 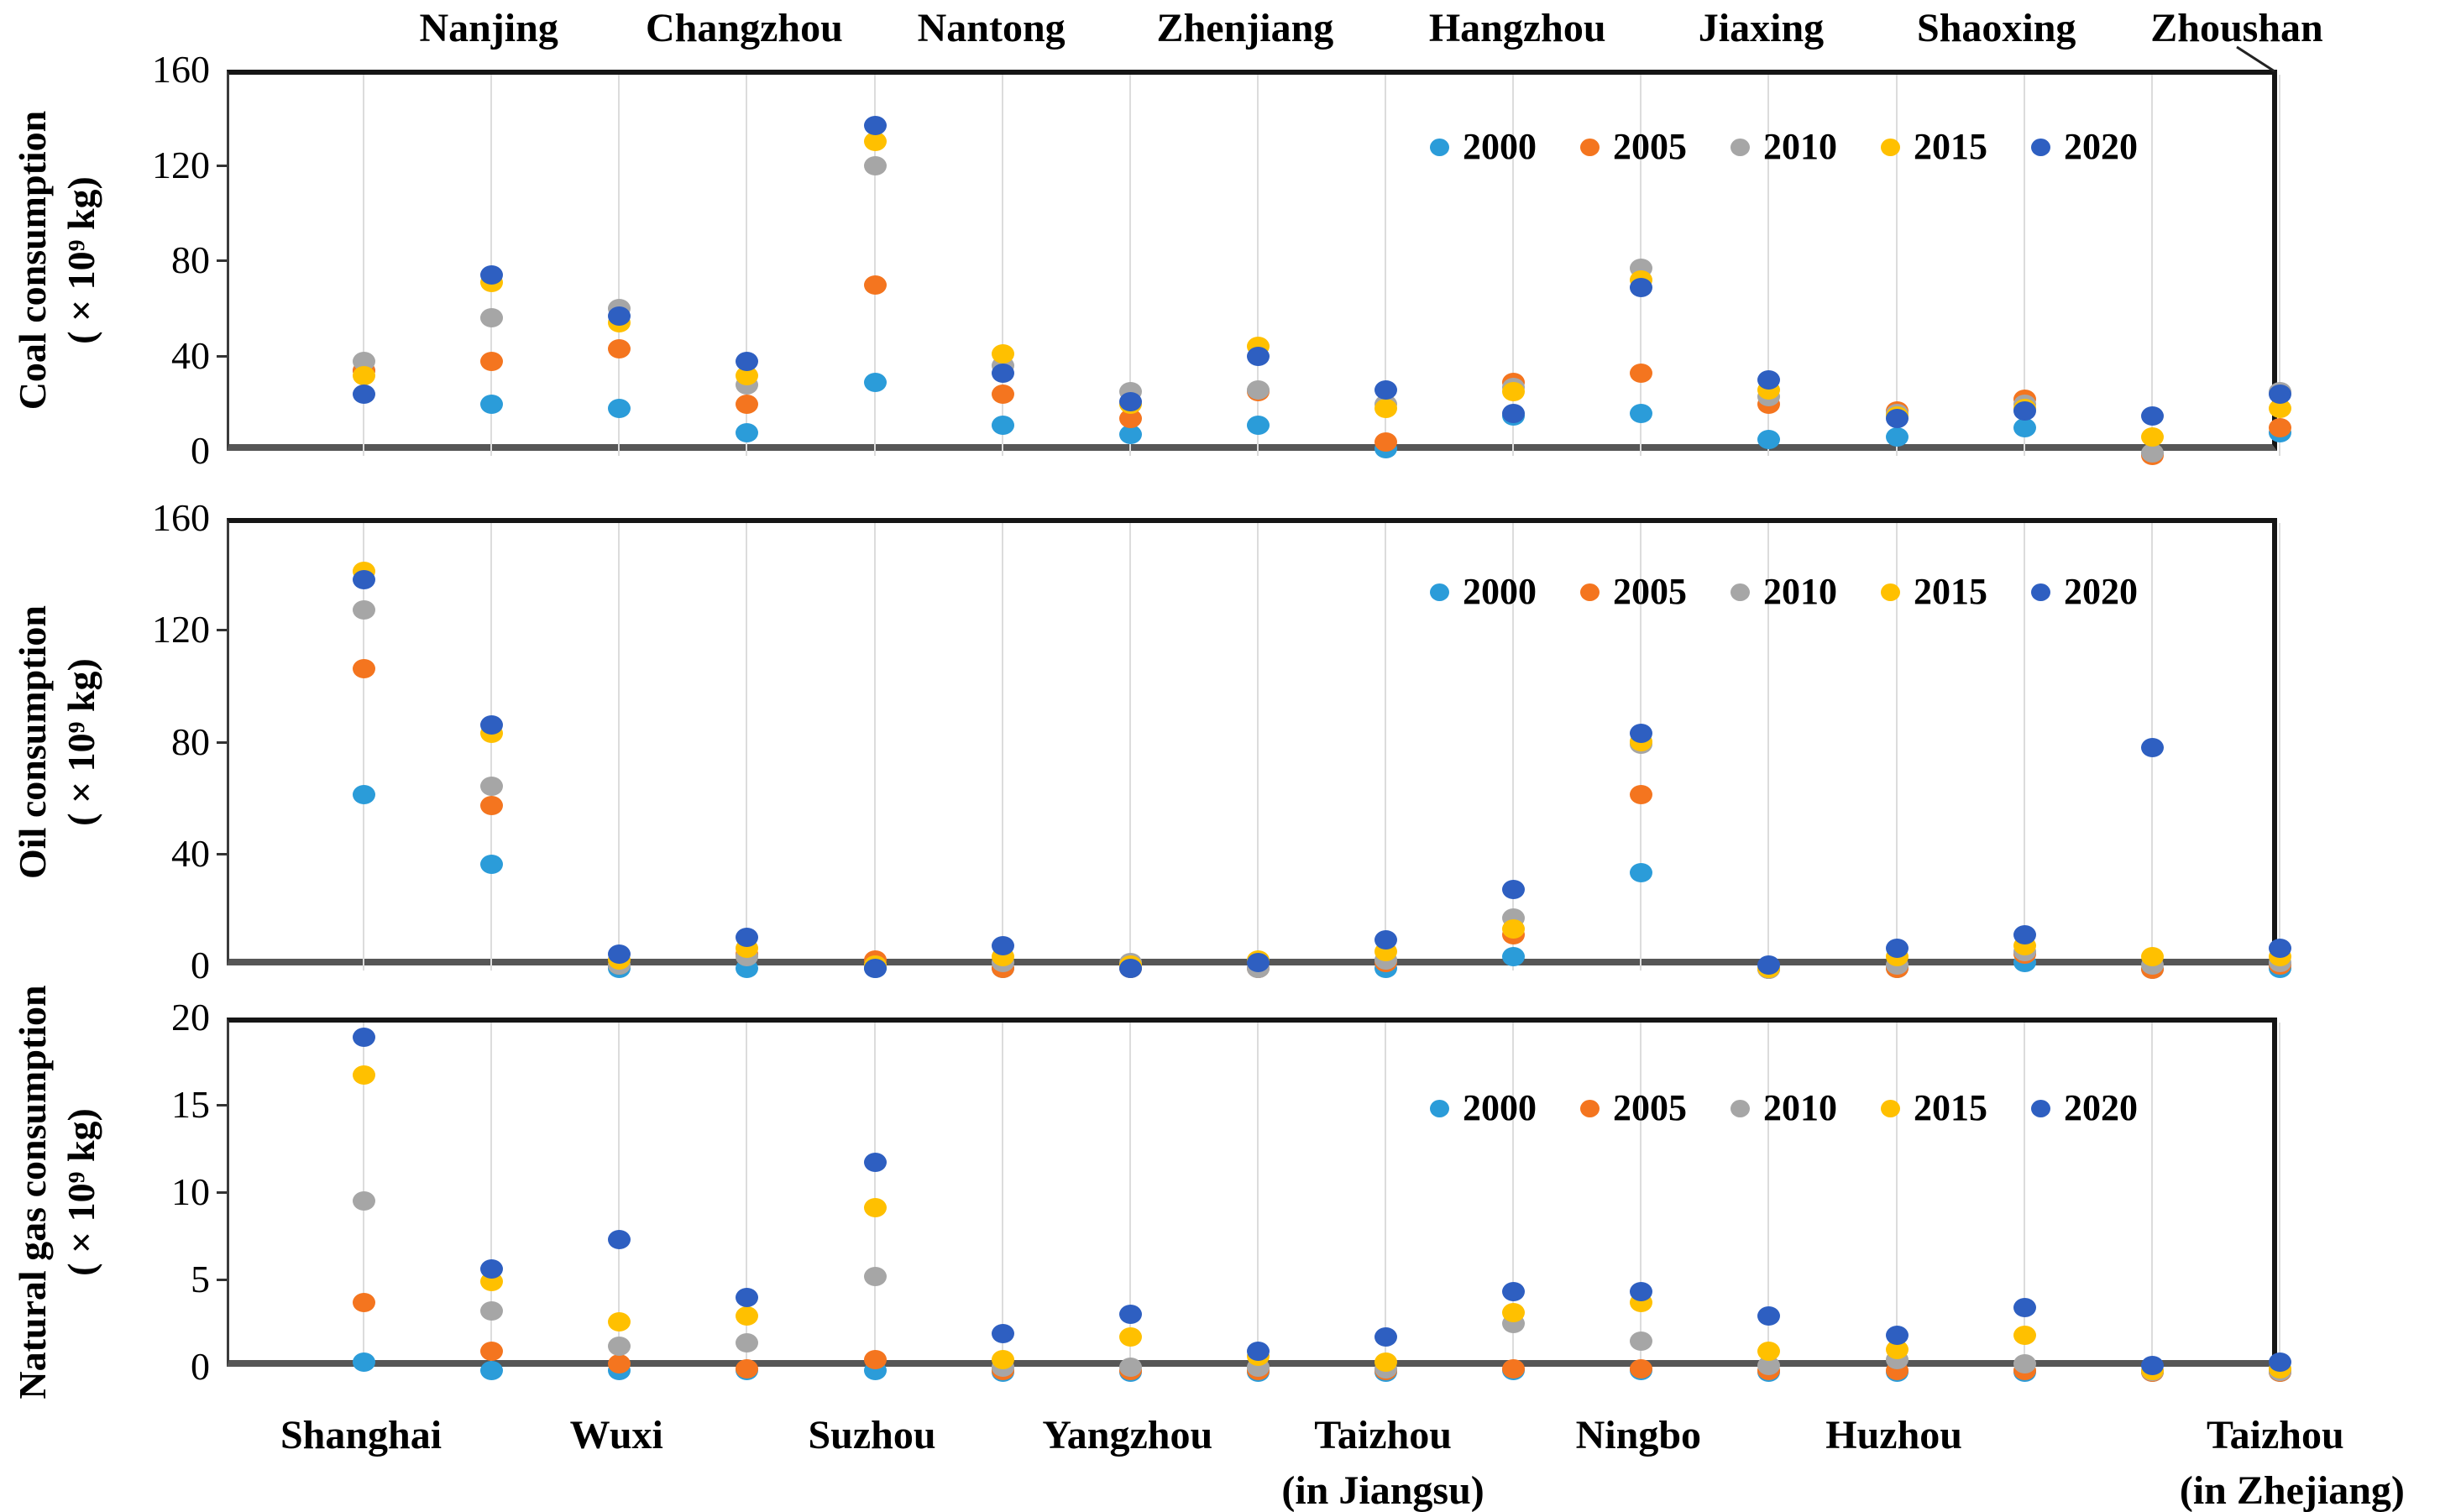 What do you see at coordinates (1130, 747) in the screenshot?
I see `gridline-yangzhou` at bounding box center [1130, 747].